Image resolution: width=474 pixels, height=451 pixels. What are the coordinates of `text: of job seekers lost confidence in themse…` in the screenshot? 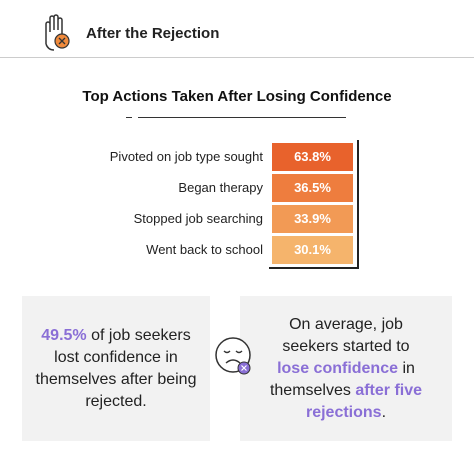 It's located at (116, 368).